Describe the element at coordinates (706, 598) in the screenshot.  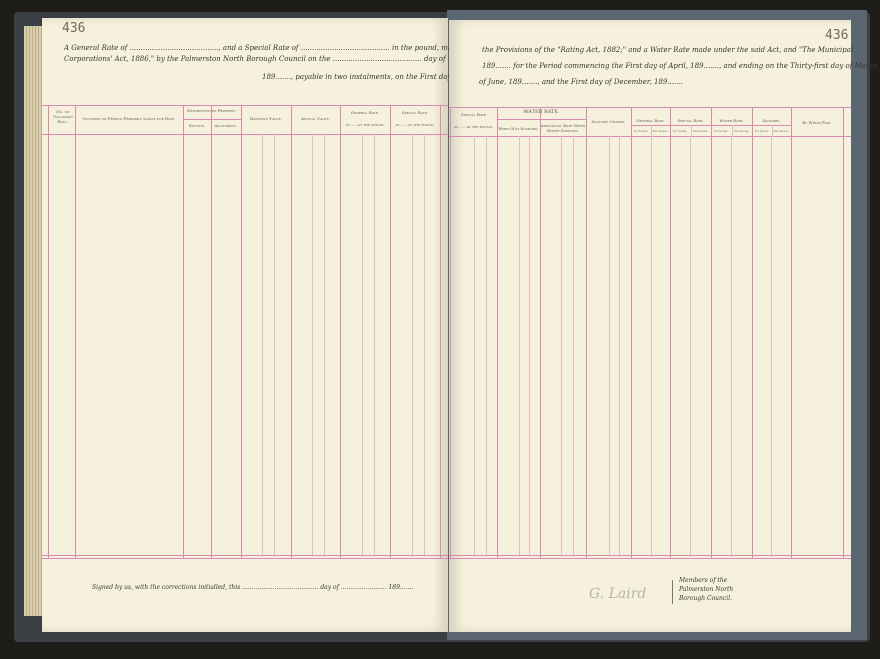
I see `footer-members: Borough Council.` at that location.